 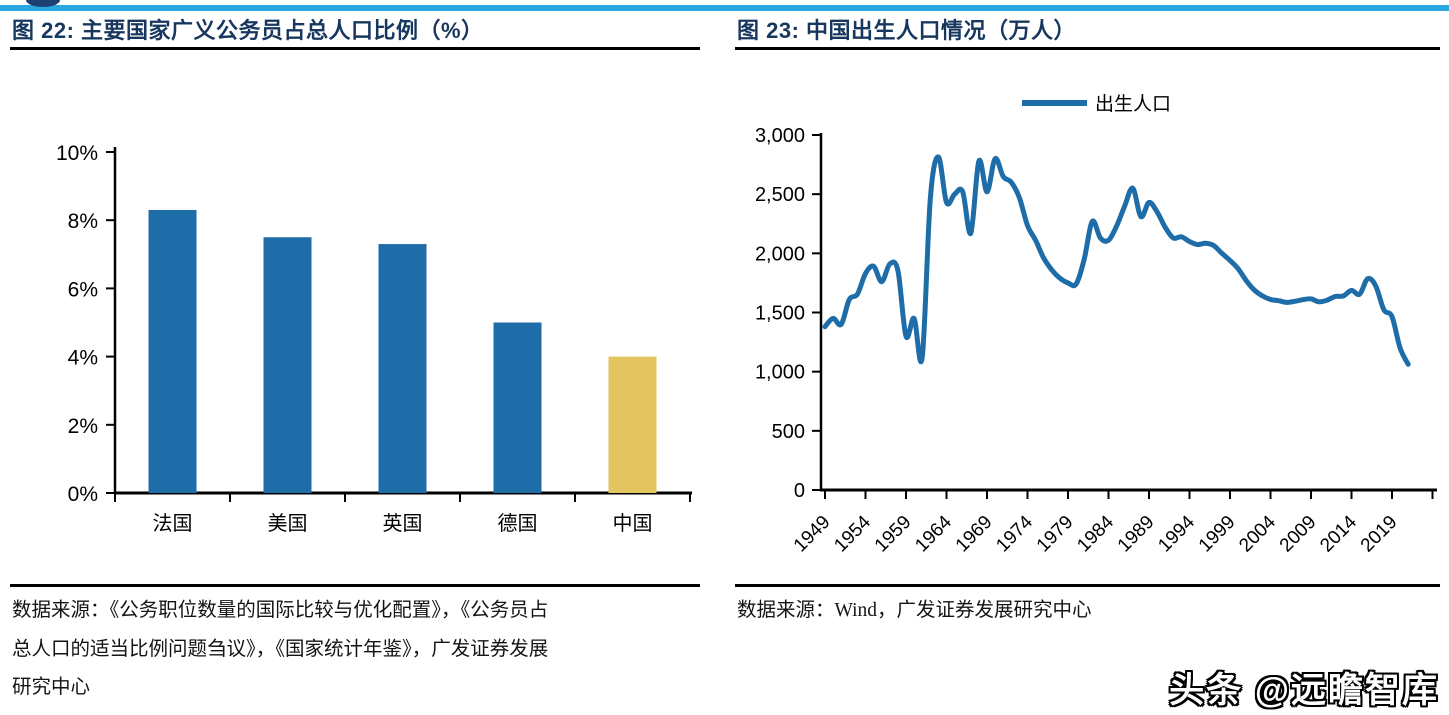 I want to click on figure-22-title: 图 22: 主要国家广义公务员占总人口比例（%）, so click(x=248, y=30).